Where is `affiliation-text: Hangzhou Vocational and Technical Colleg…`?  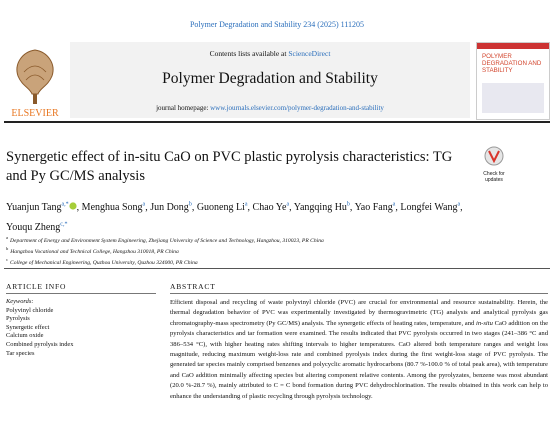 affiliation-text: Hangzhou Vocational and Technical Colleg… is located at coordinates (94, 251).